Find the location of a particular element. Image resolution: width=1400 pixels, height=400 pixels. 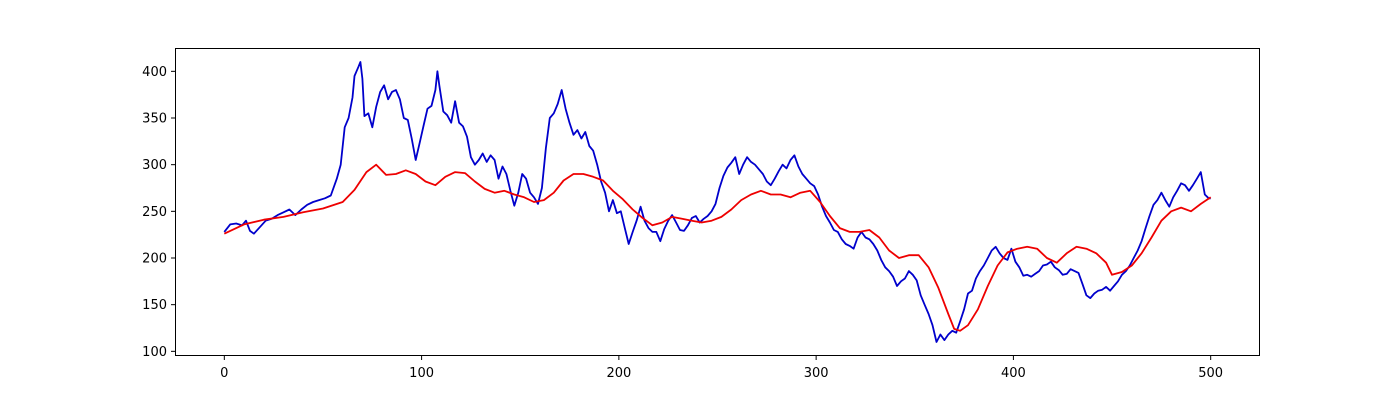

x-tick-label: 100 is located at coordinates (421, 373).